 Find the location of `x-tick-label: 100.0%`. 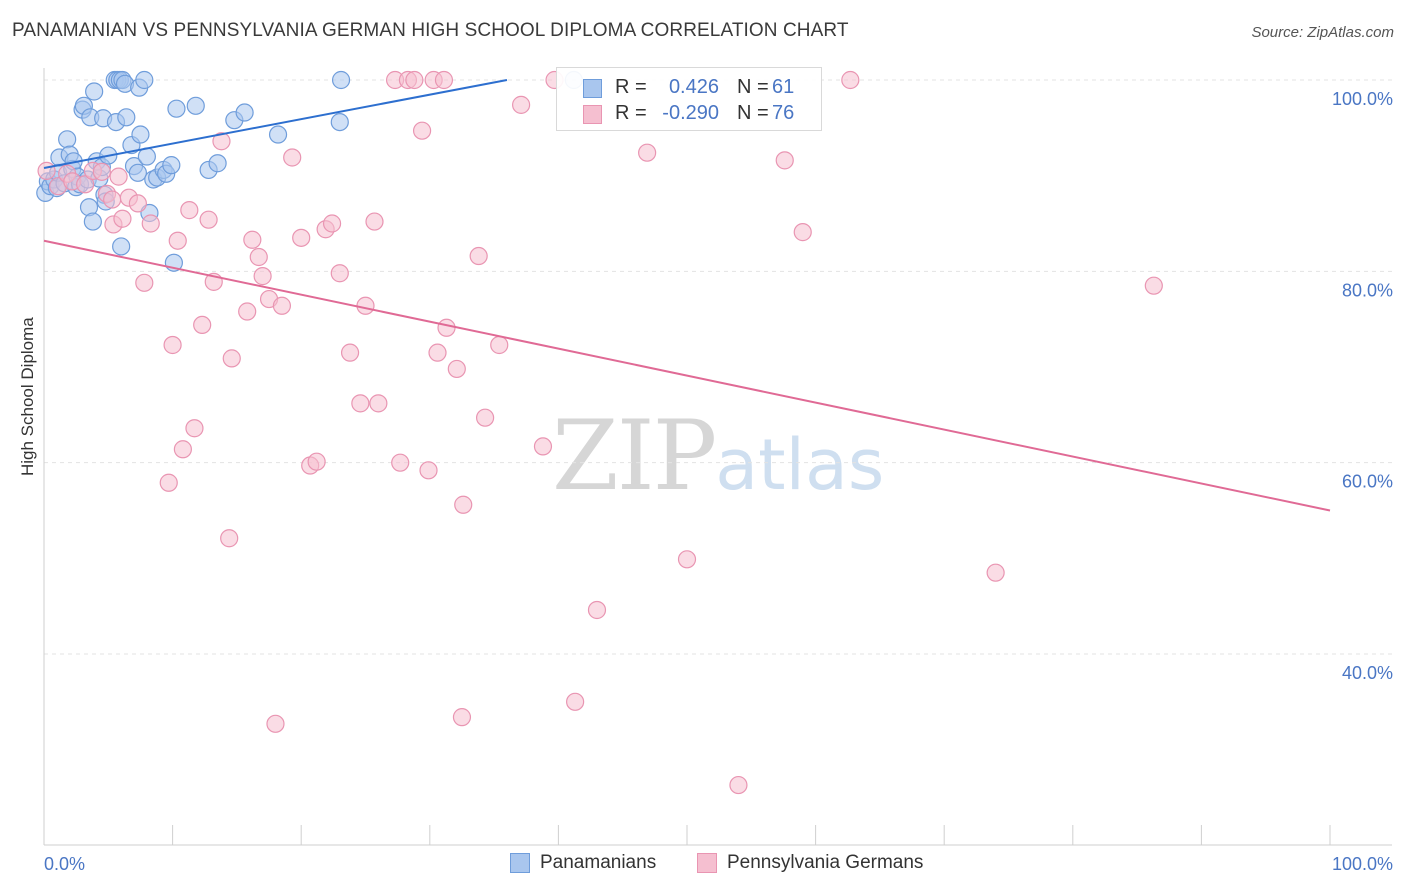

x-tick-label: 100.0% is located at coordinates (1362, 864).